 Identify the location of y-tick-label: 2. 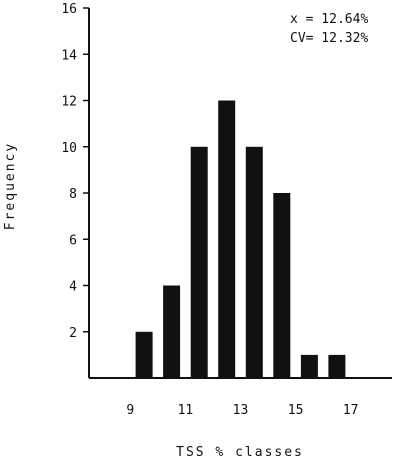
(73, 333).